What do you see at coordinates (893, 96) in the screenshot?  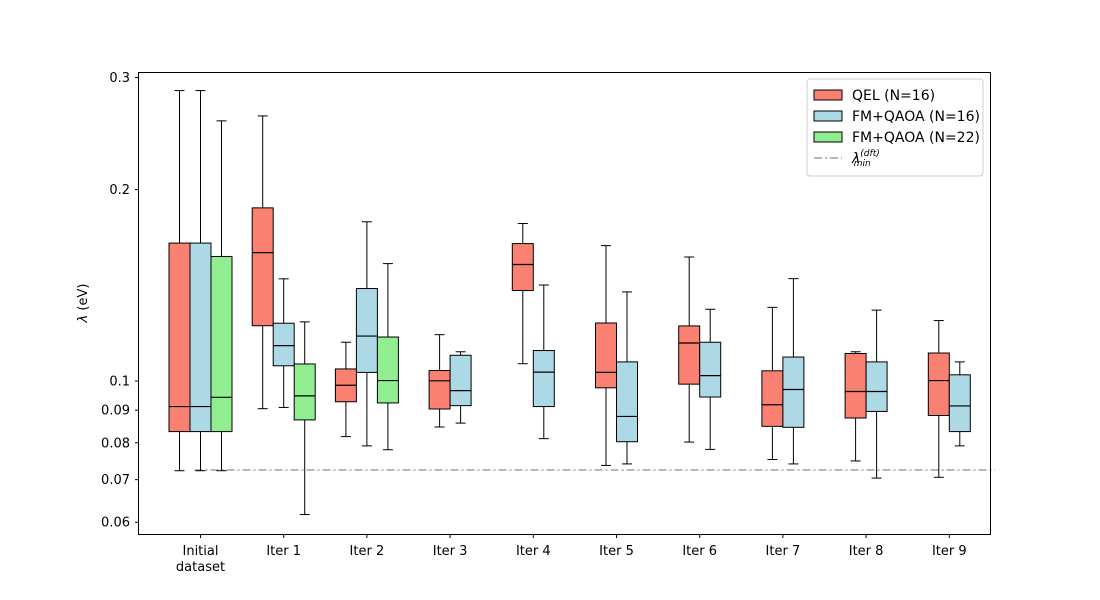 I see `legend-entry: QEL (N=16)` at bounding box center [893, 96].